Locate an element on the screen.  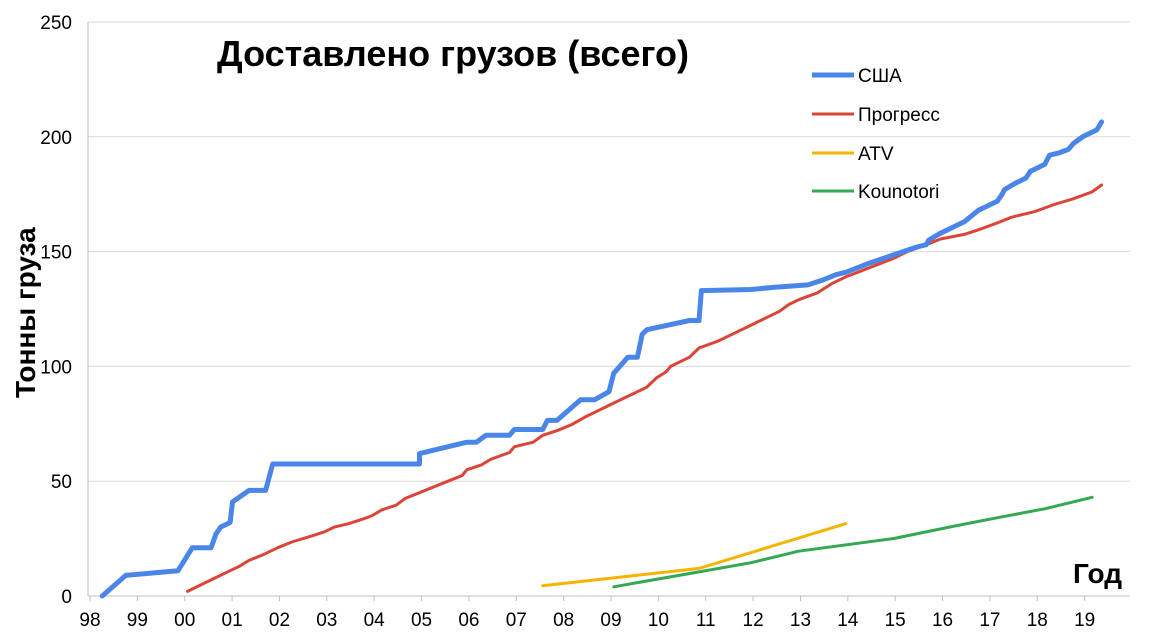
x-tick-label: 03 is located at coordinates (326, 620).